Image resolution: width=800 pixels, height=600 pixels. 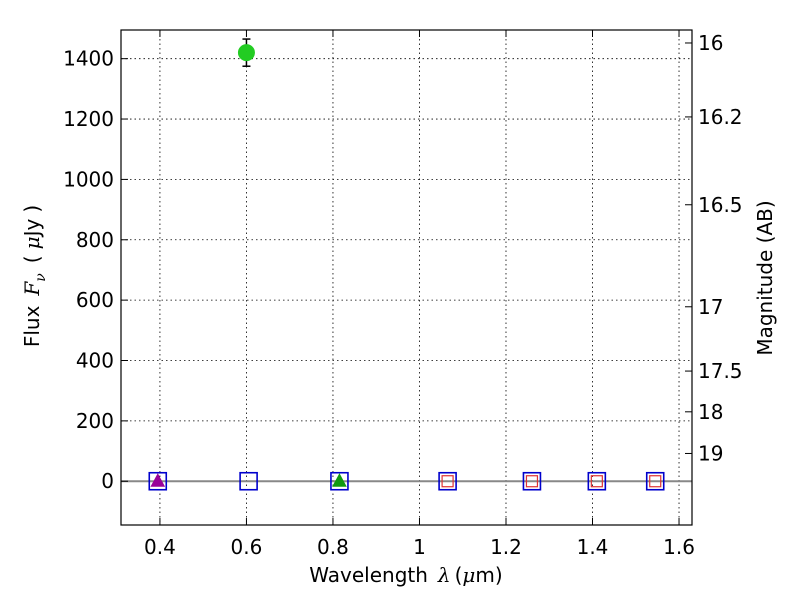 What do you see at coordinates (720, 117) in the screenshot?
I see `y2-tick-label: 16.2` at bounding box center [720, 117].